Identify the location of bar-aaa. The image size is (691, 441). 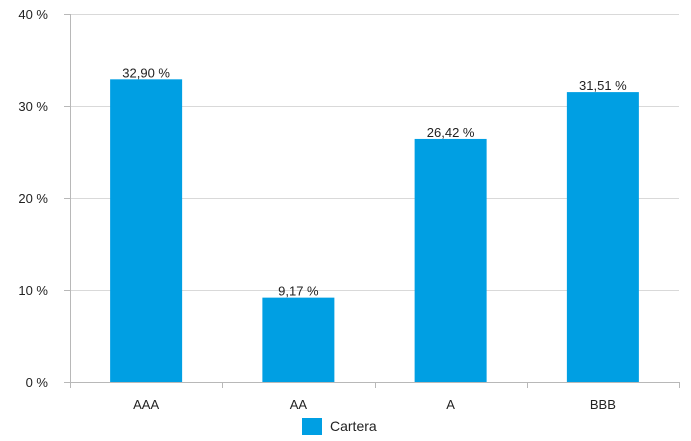
(146, 230).